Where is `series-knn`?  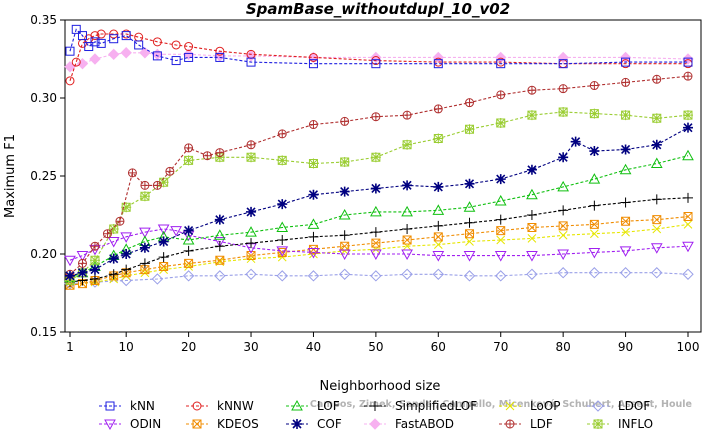 series-knn is located at coordinates (379, 46).